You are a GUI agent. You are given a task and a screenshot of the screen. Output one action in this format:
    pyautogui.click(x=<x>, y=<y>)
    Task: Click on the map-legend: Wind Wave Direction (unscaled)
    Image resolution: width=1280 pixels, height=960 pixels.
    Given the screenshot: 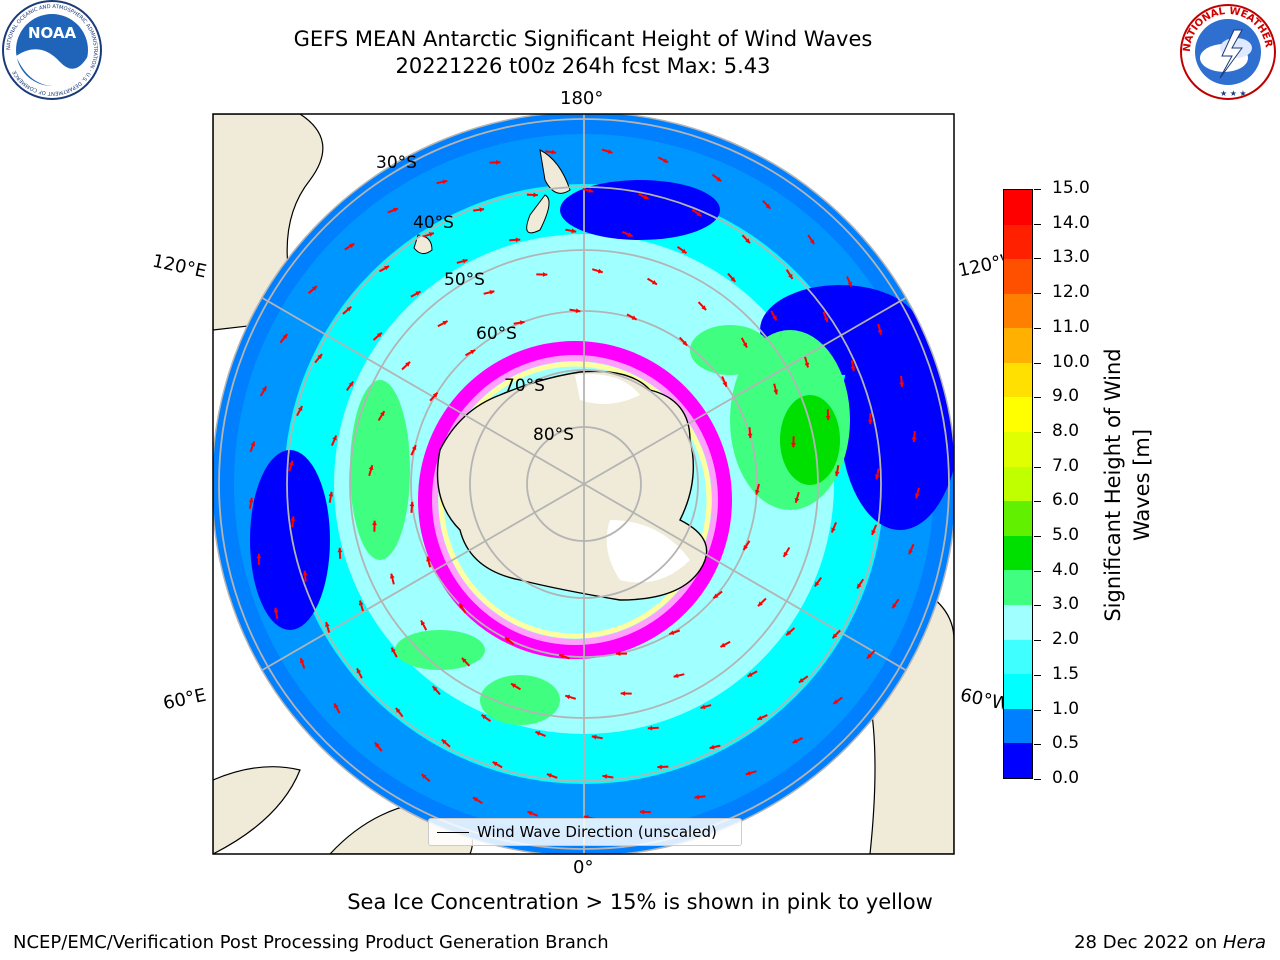 What is the action you would take?
    pyautogui.click(x=585, y=832)
    